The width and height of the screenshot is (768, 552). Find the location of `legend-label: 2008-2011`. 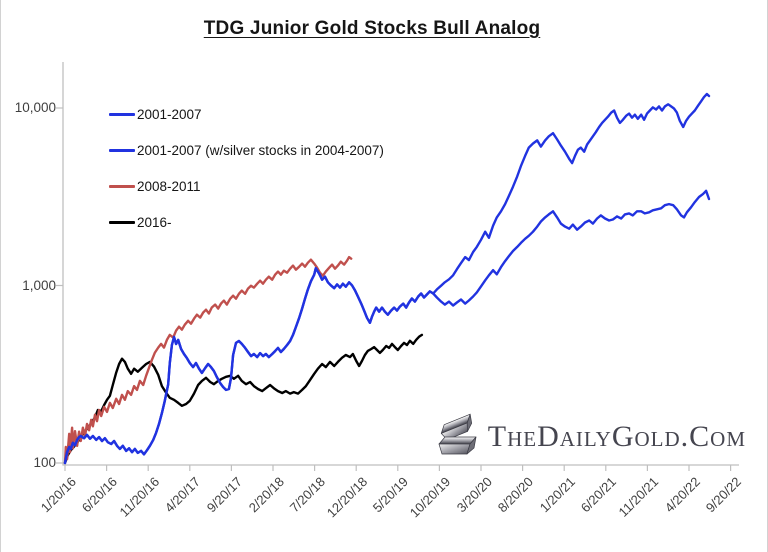

legend-label: 2008-2011 is located at coordinates (169, 186).